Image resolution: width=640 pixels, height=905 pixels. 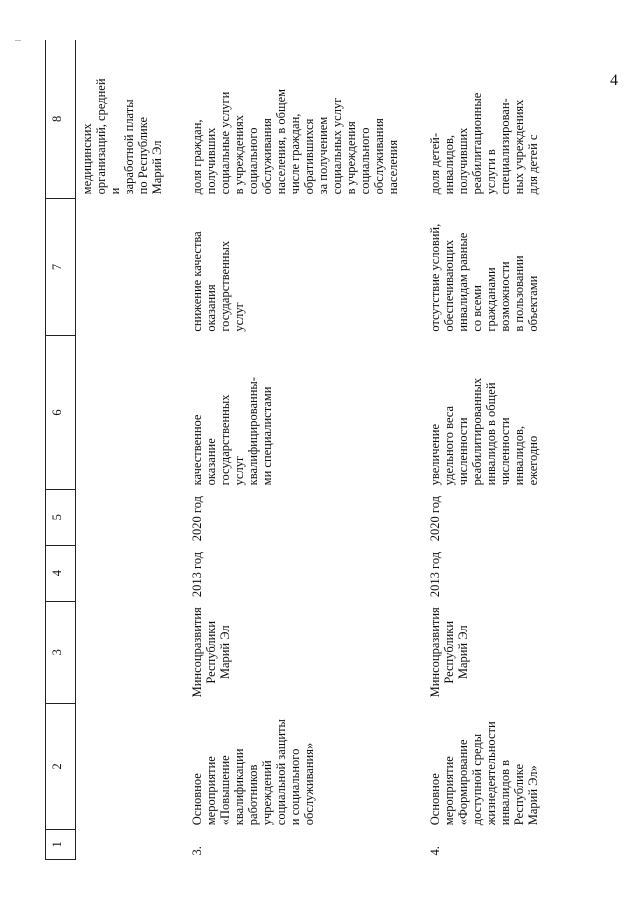 I want to click on text-line: объектами, so click(x=533, y=303).